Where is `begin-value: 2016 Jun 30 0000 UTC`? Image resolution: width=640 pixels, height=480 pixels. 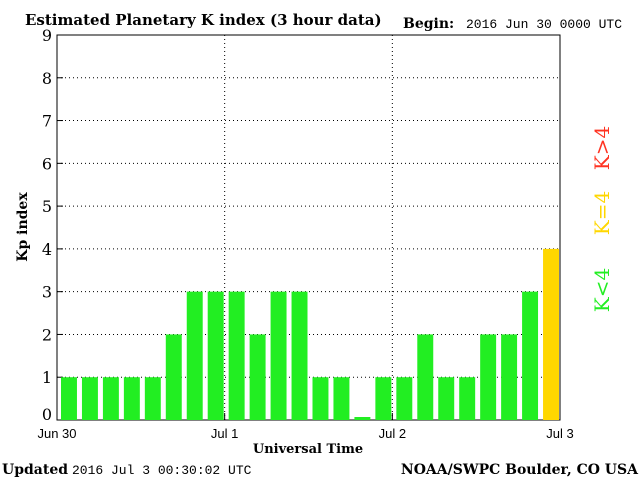
begin-value: 2016 Jun 30 0000 UTC is located at coordinates (544, 24).